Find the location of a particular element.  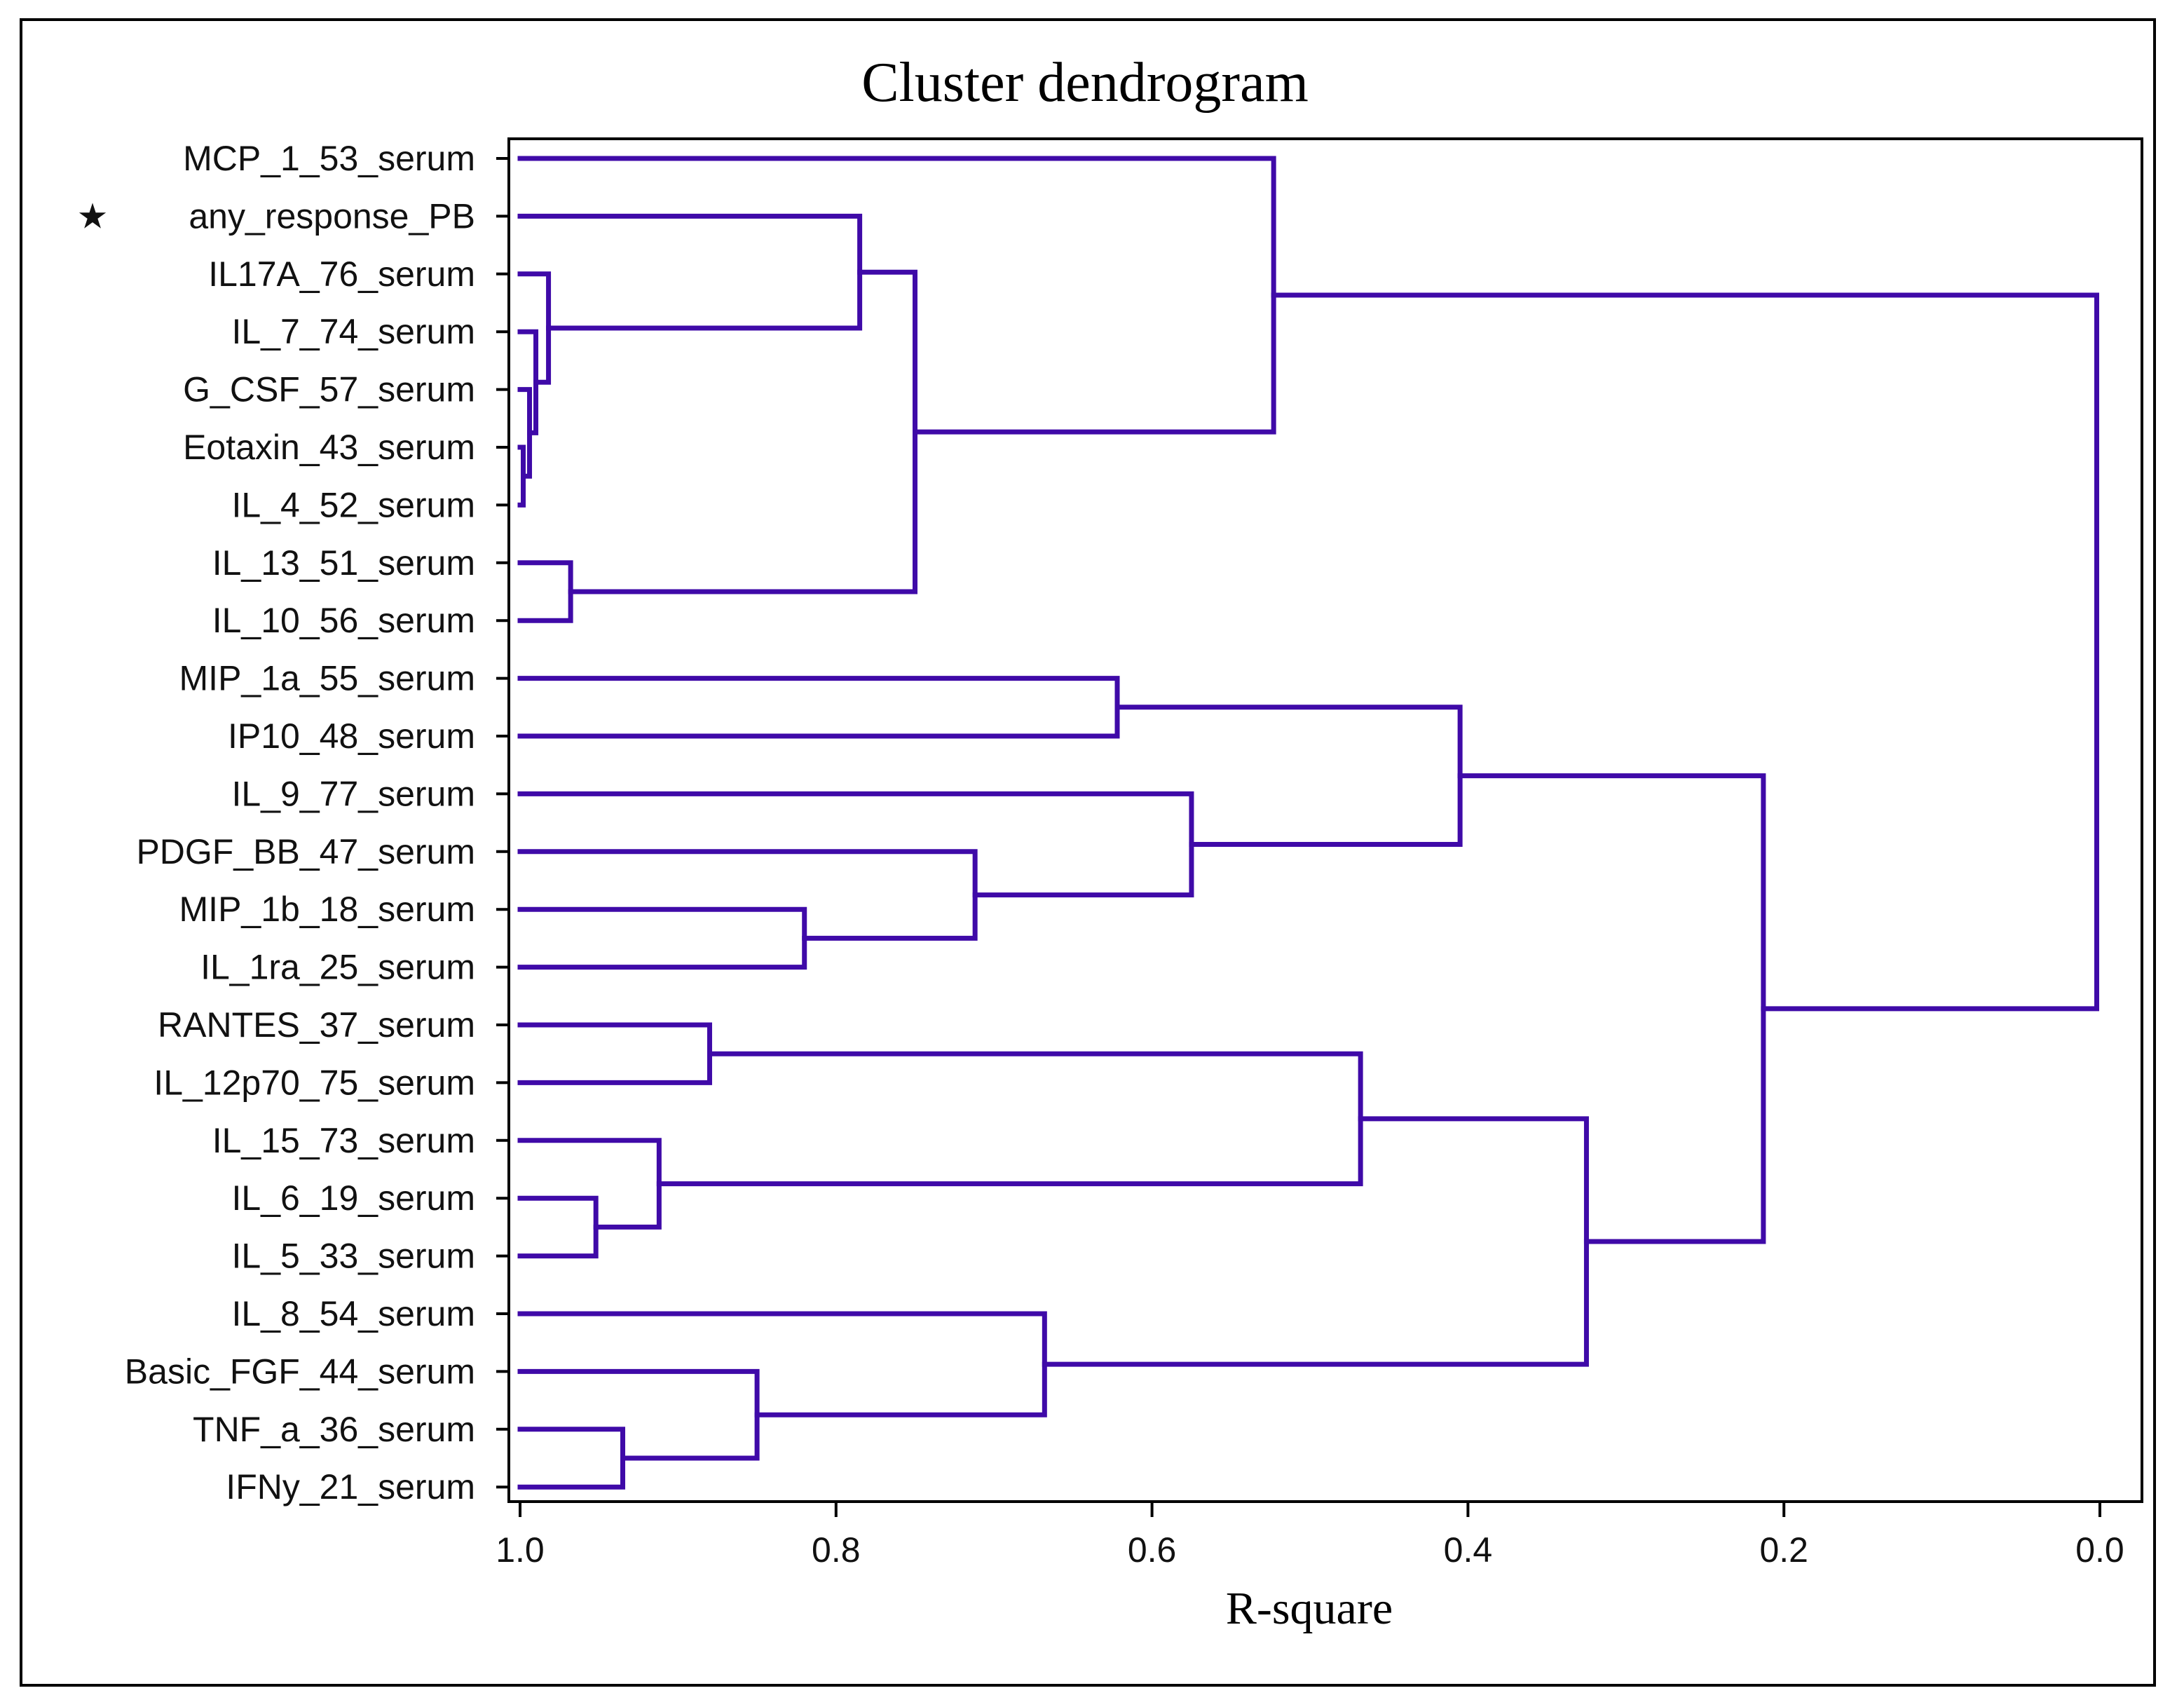

branch-m14 is located at coordinates (614, 1054).